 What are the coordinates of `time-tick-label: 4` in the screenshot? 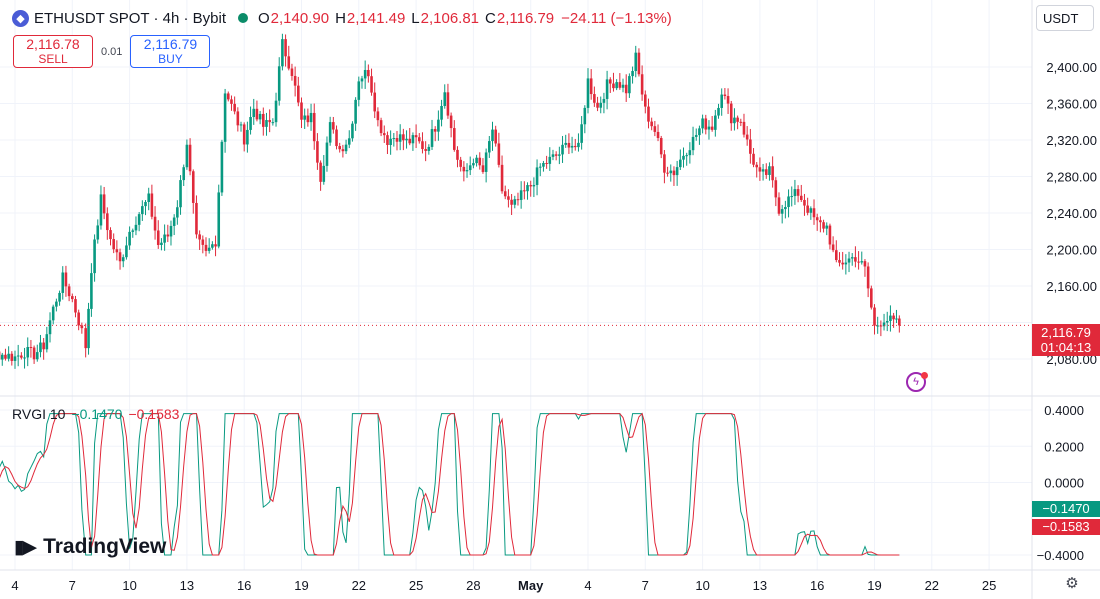 It's located at (587, 585).